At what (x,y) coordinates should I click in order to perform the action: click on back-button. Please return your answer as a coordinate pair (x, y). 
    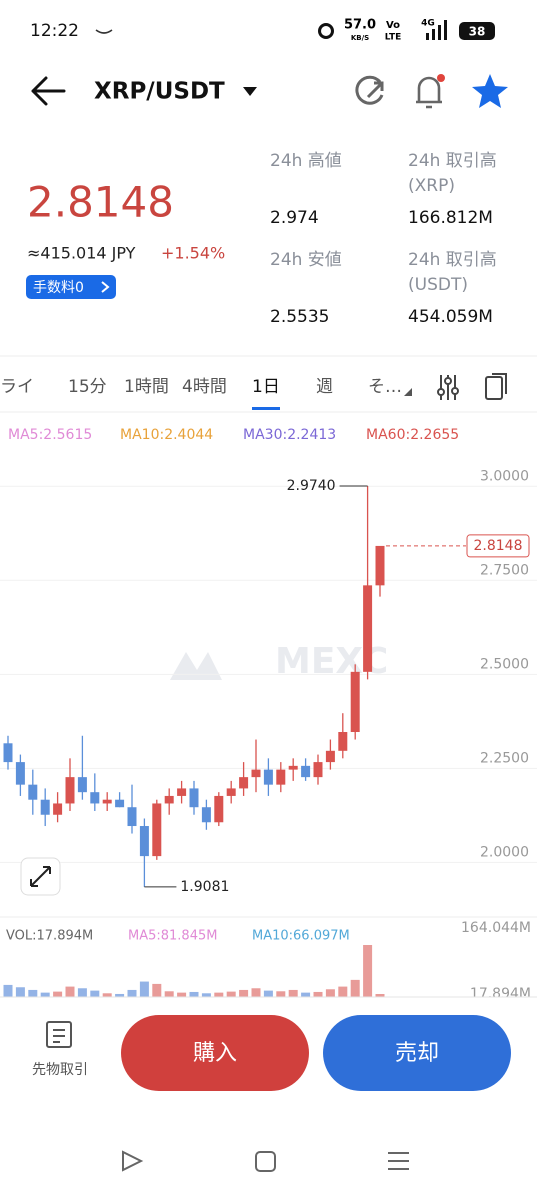
    Looking at the image, I should click on (48, 91).